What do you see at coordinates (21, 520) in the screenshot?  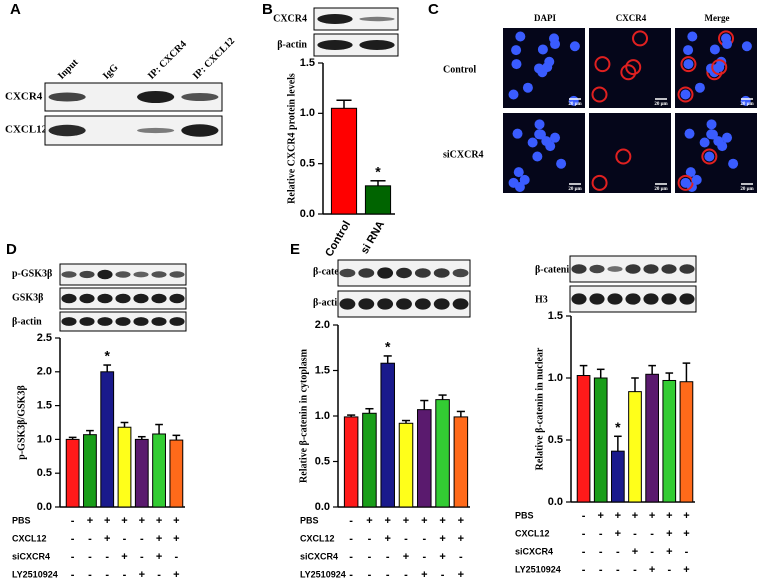 I see `treatment-label: PBS` at bounding box center [21, 520].